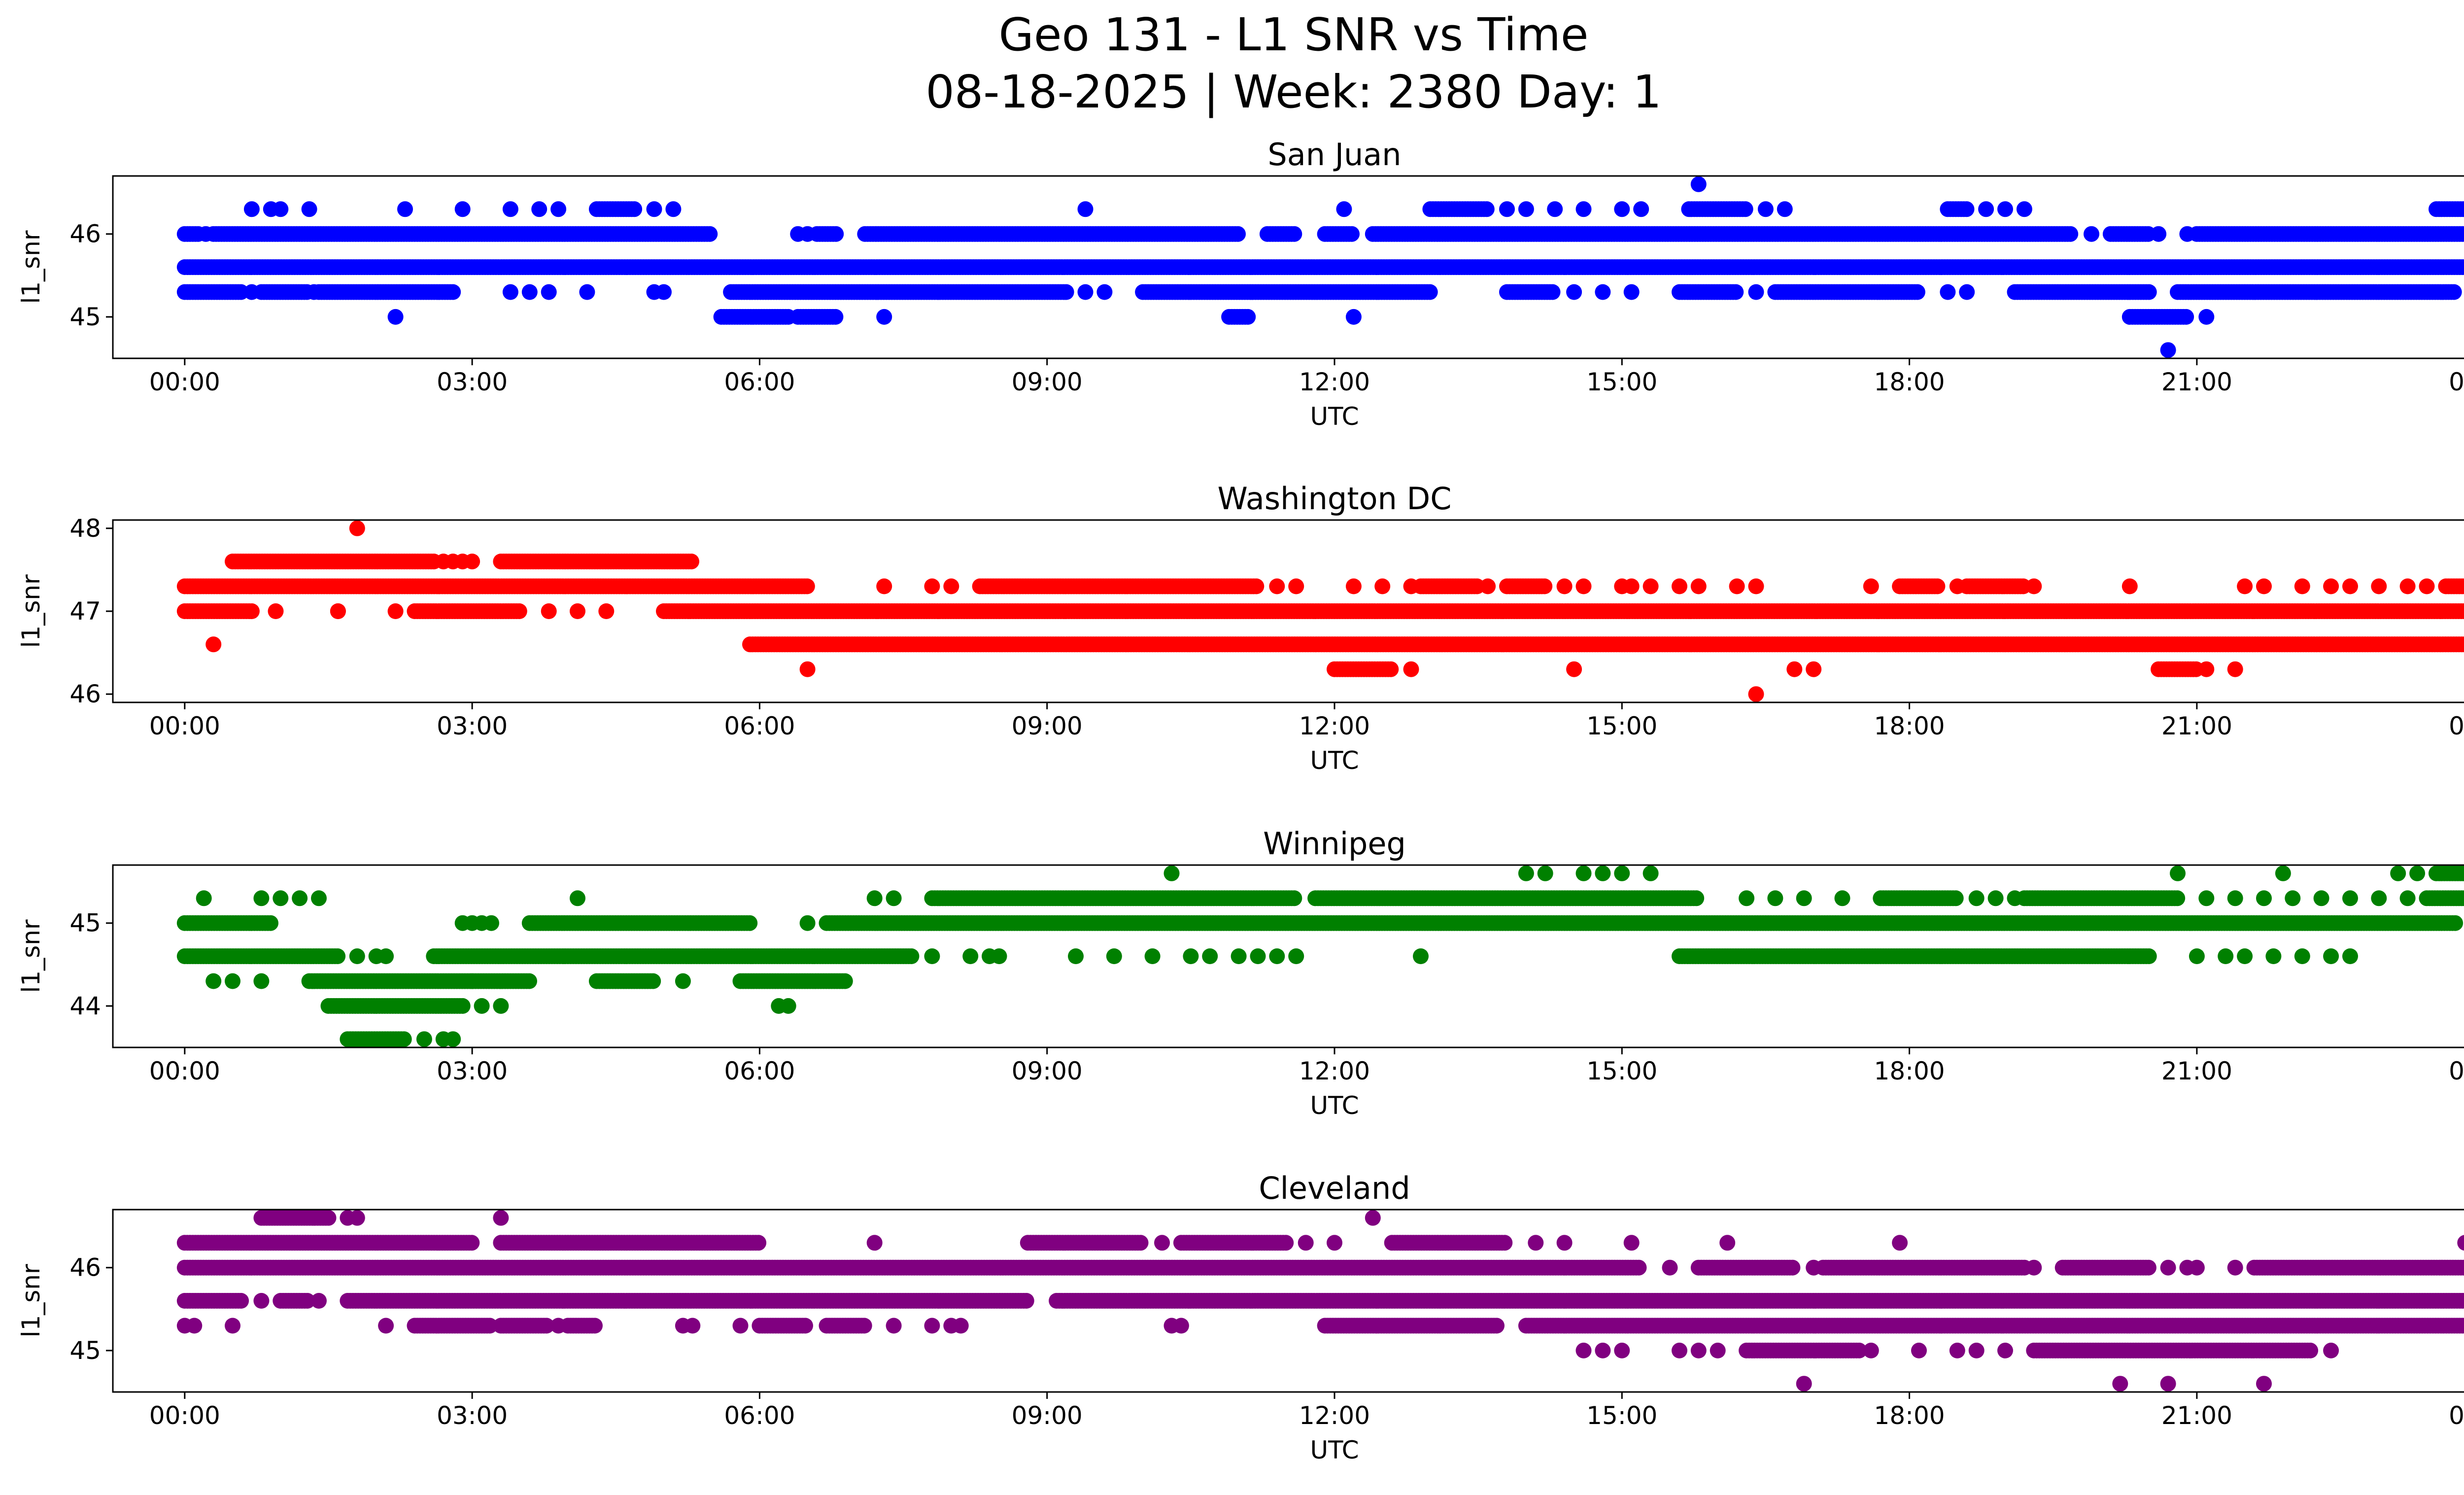 The width and height of the screenshot is (2464, 1495). Describe the element at coordinates (2196, 726) in the screenshot. I see `x-tick-label: 21:00` at that location.